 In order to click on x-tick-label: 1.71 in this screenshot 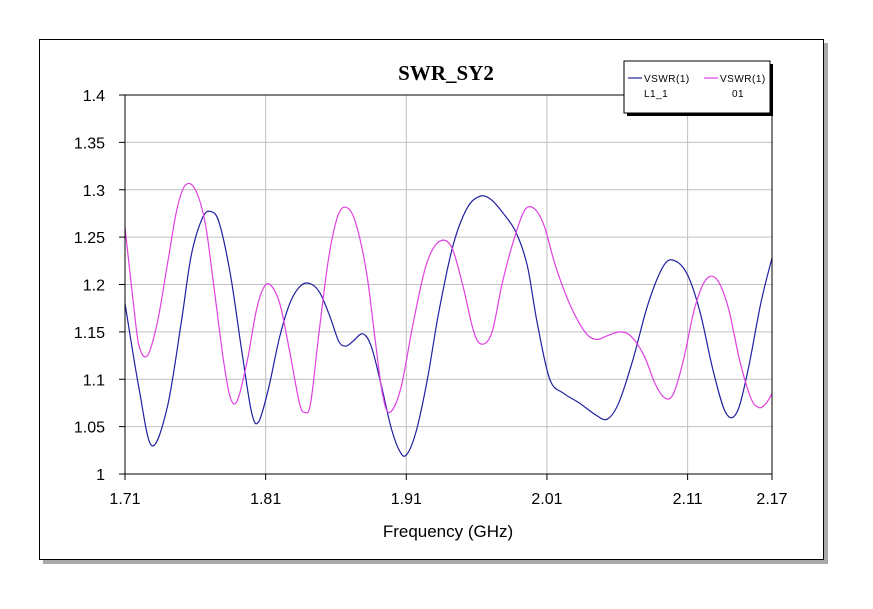, I will do `click(124, 499)`.